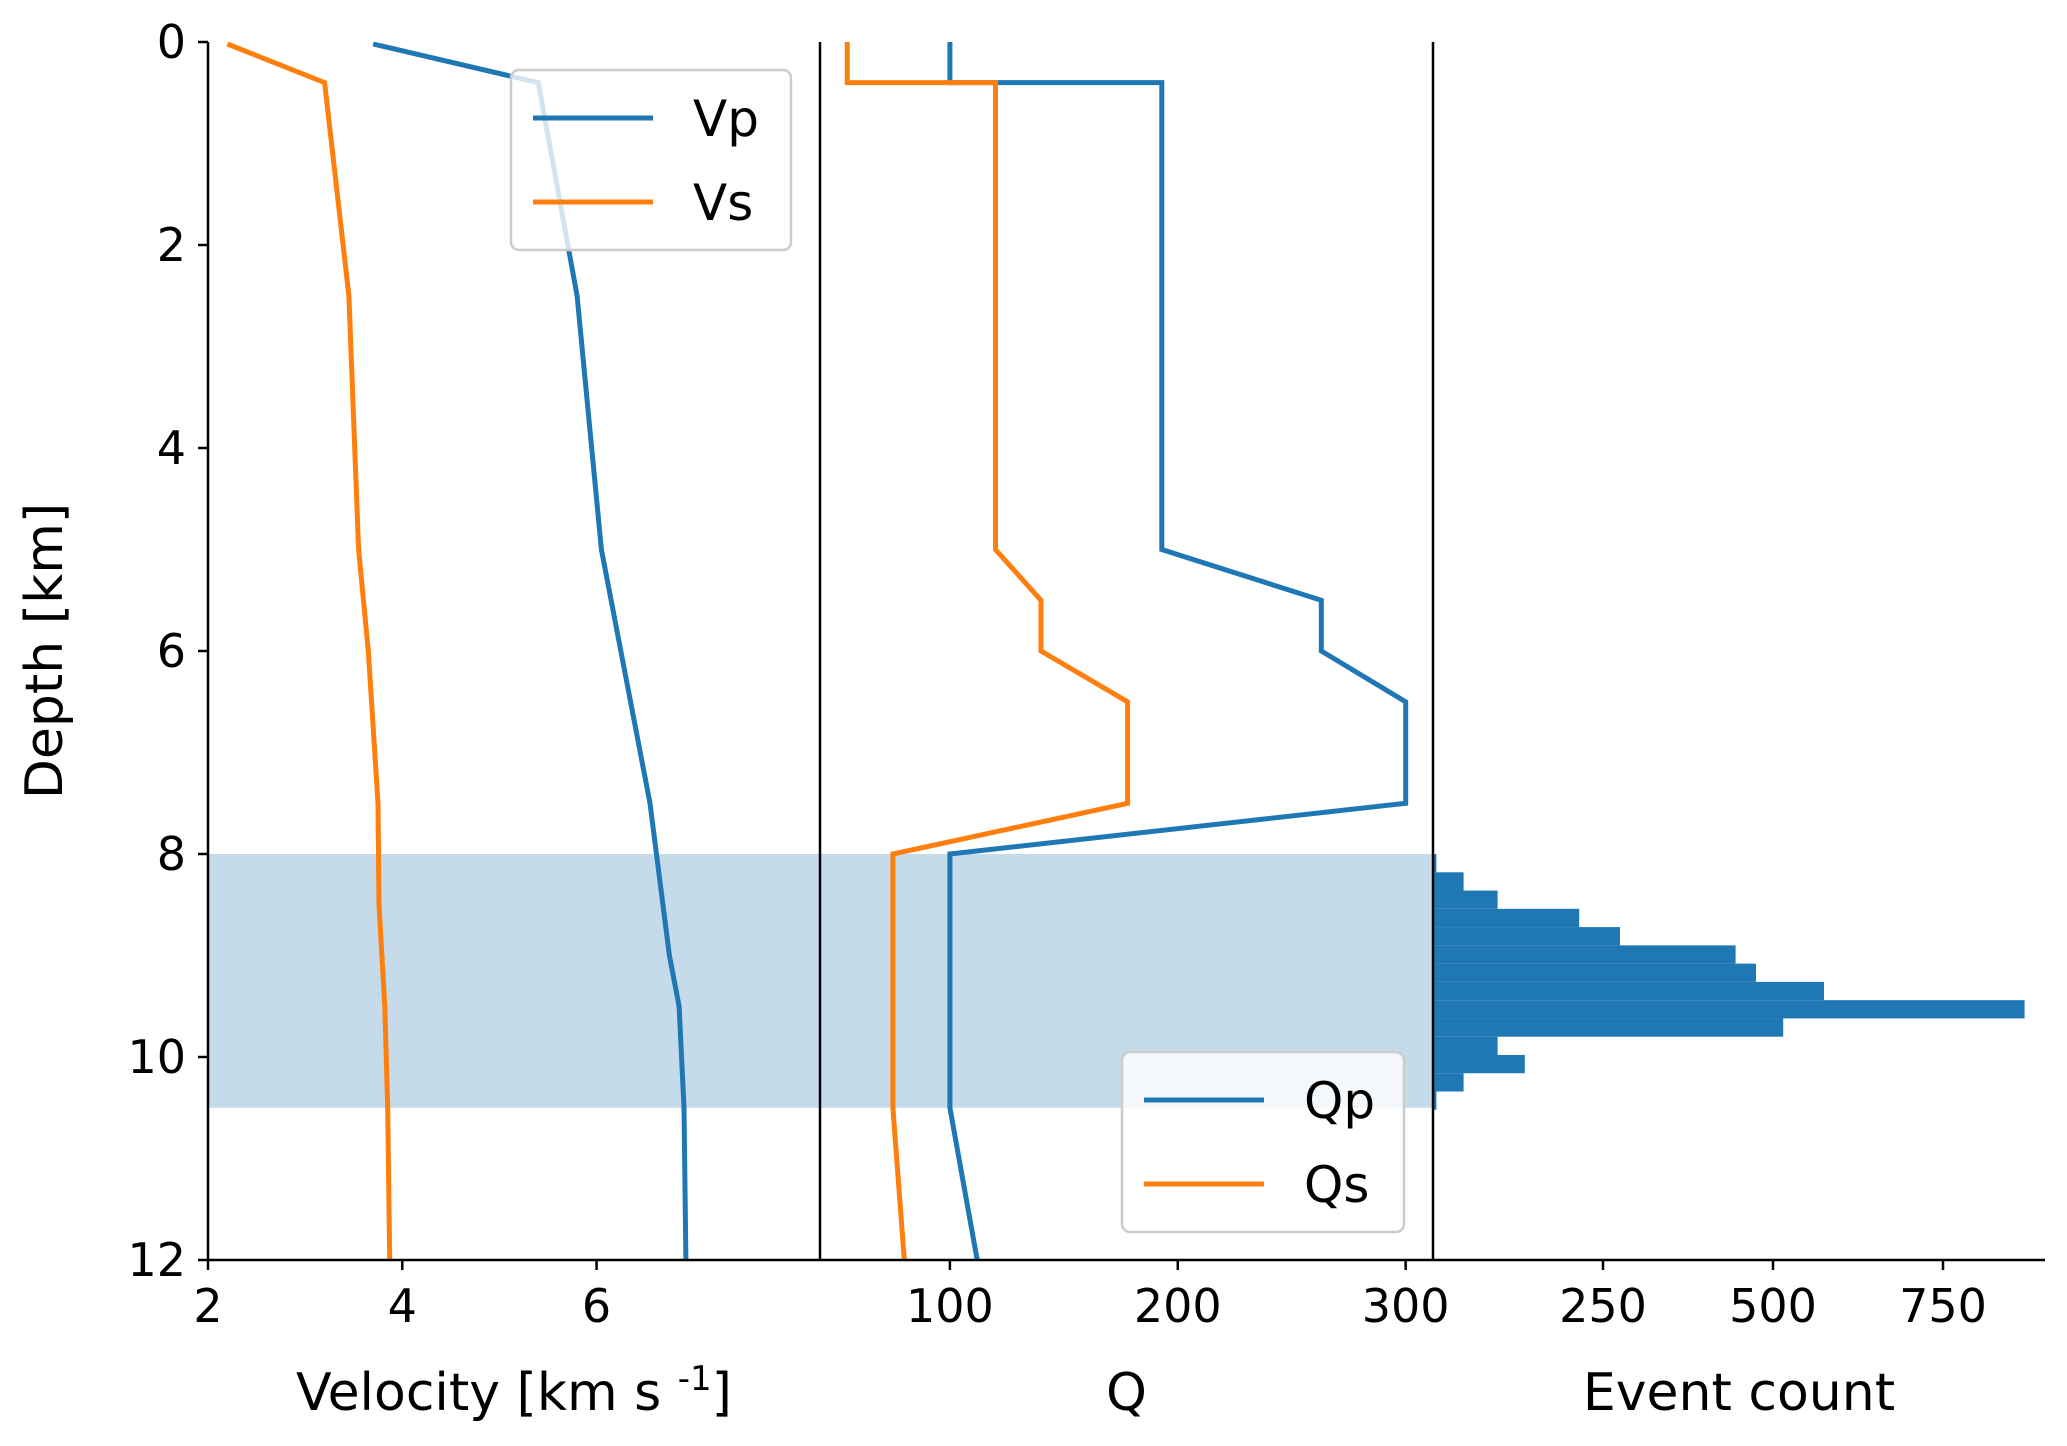  I want to click on legend-velocity: Vp Vs, so click(651, 160).